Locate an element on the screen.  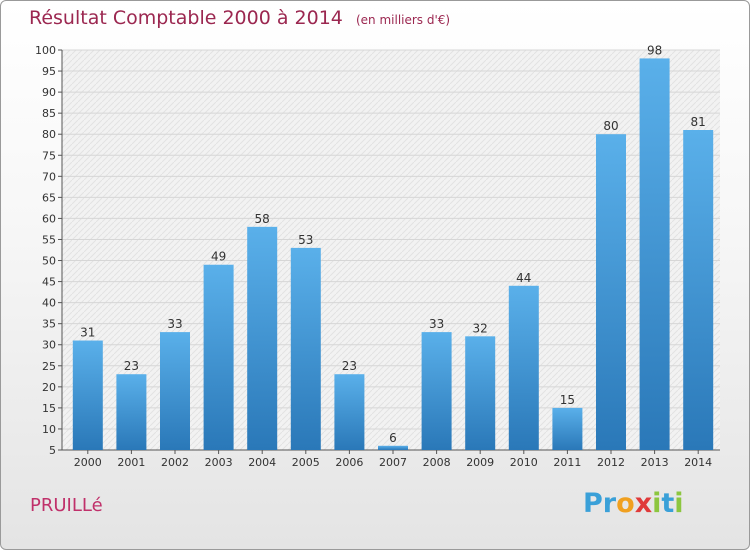
y-tick-label: 50 is located at coordinates (49, 261).